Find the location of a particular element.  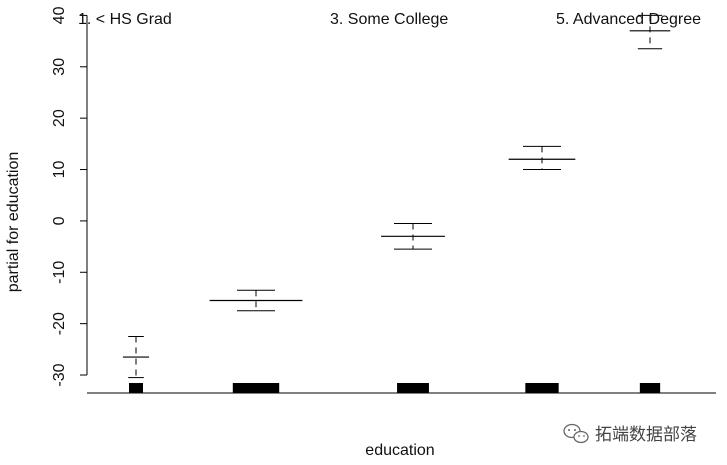

y-tick-label: 20 is located at coordinates (59, 118).